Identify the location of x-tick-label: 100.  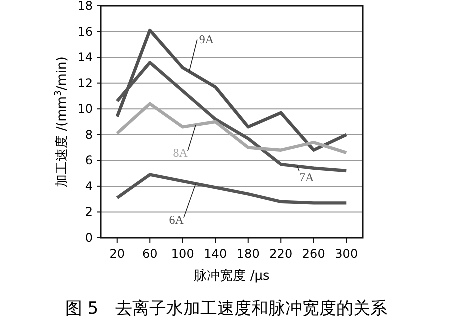
(182, 254).